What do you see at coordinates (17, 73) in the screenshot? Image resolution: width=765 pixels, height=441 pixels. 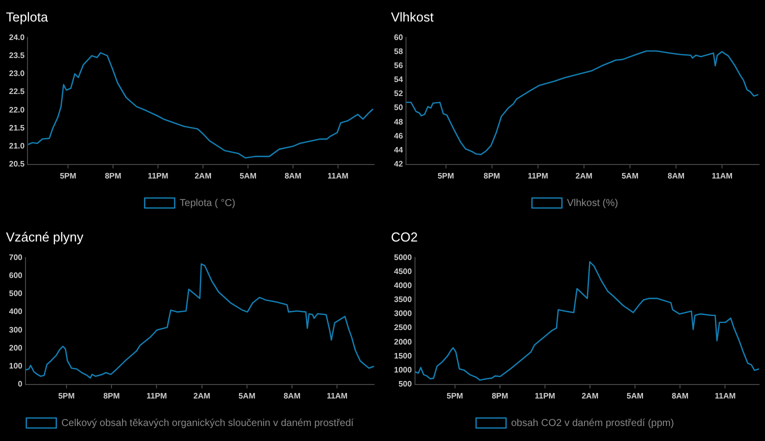 I see `y-tick-label: 23.0` at bounding box center [17, 73].